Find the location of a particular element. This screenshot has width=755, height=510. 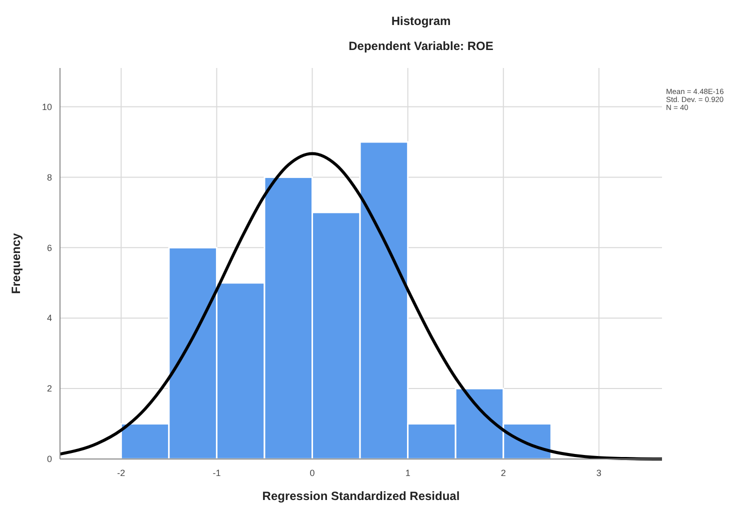

x-tick-label: -2 is located at coordinates (121, 473).